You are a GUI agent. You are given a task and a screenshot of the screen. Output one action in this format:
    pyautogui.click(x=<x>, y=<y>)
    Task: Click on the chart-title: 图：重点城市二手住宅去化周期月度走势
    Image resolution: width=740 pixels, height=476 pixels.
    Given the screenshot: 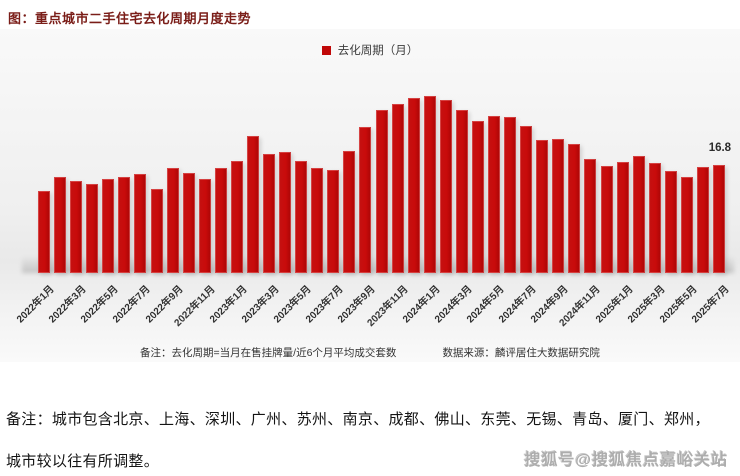 What is the action you would take?
    pyautogui.click(x=130, y=18)
    